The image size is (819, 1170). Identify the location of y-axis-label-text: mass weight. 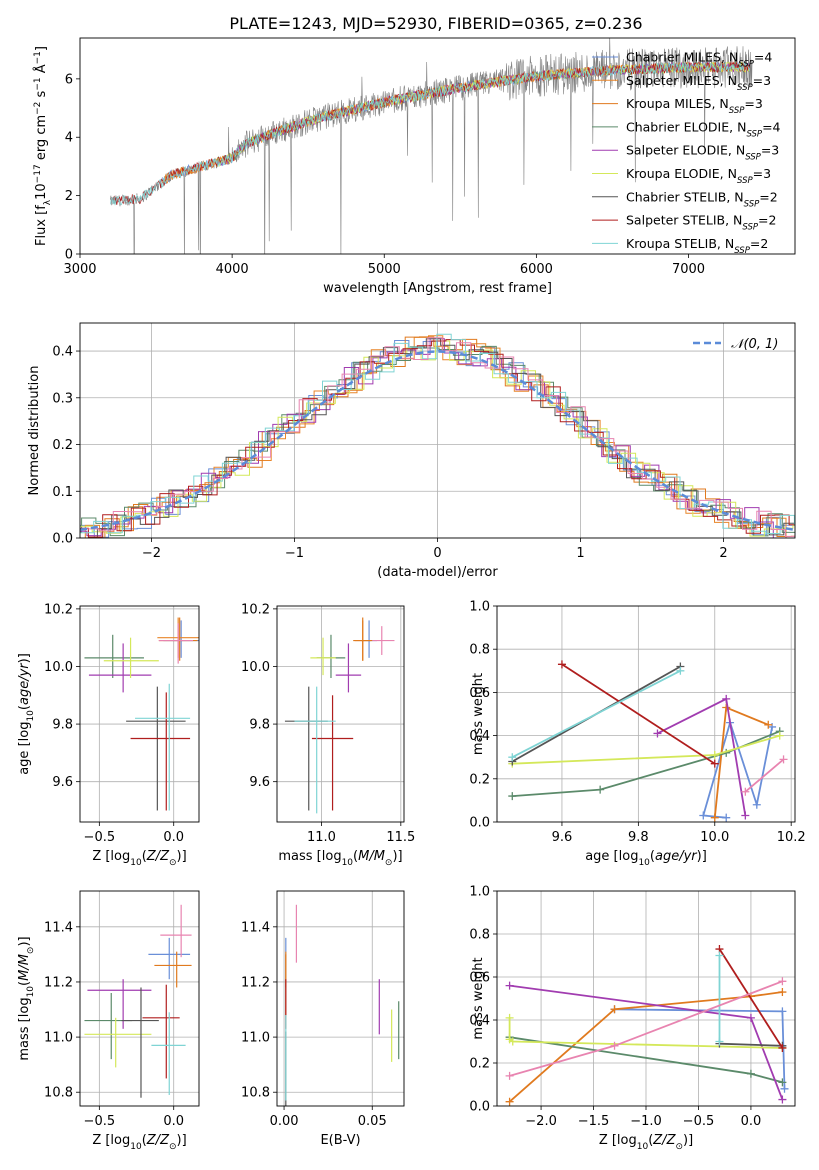
(478, 714).